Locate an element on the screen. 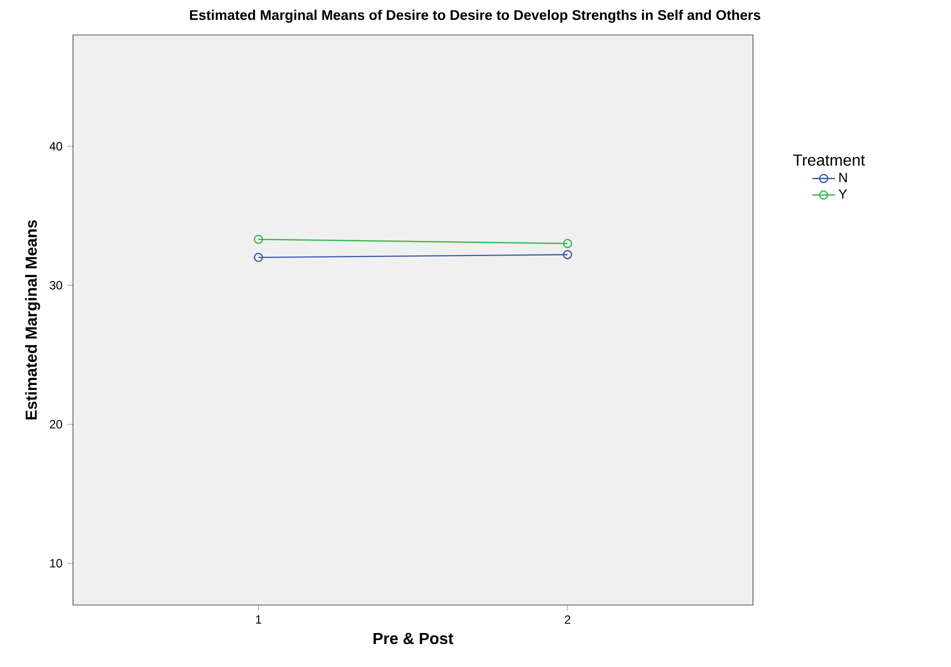 This screenshot has width=951, height=667. y-tick-label: 10 is located at coordinates (56, 563).